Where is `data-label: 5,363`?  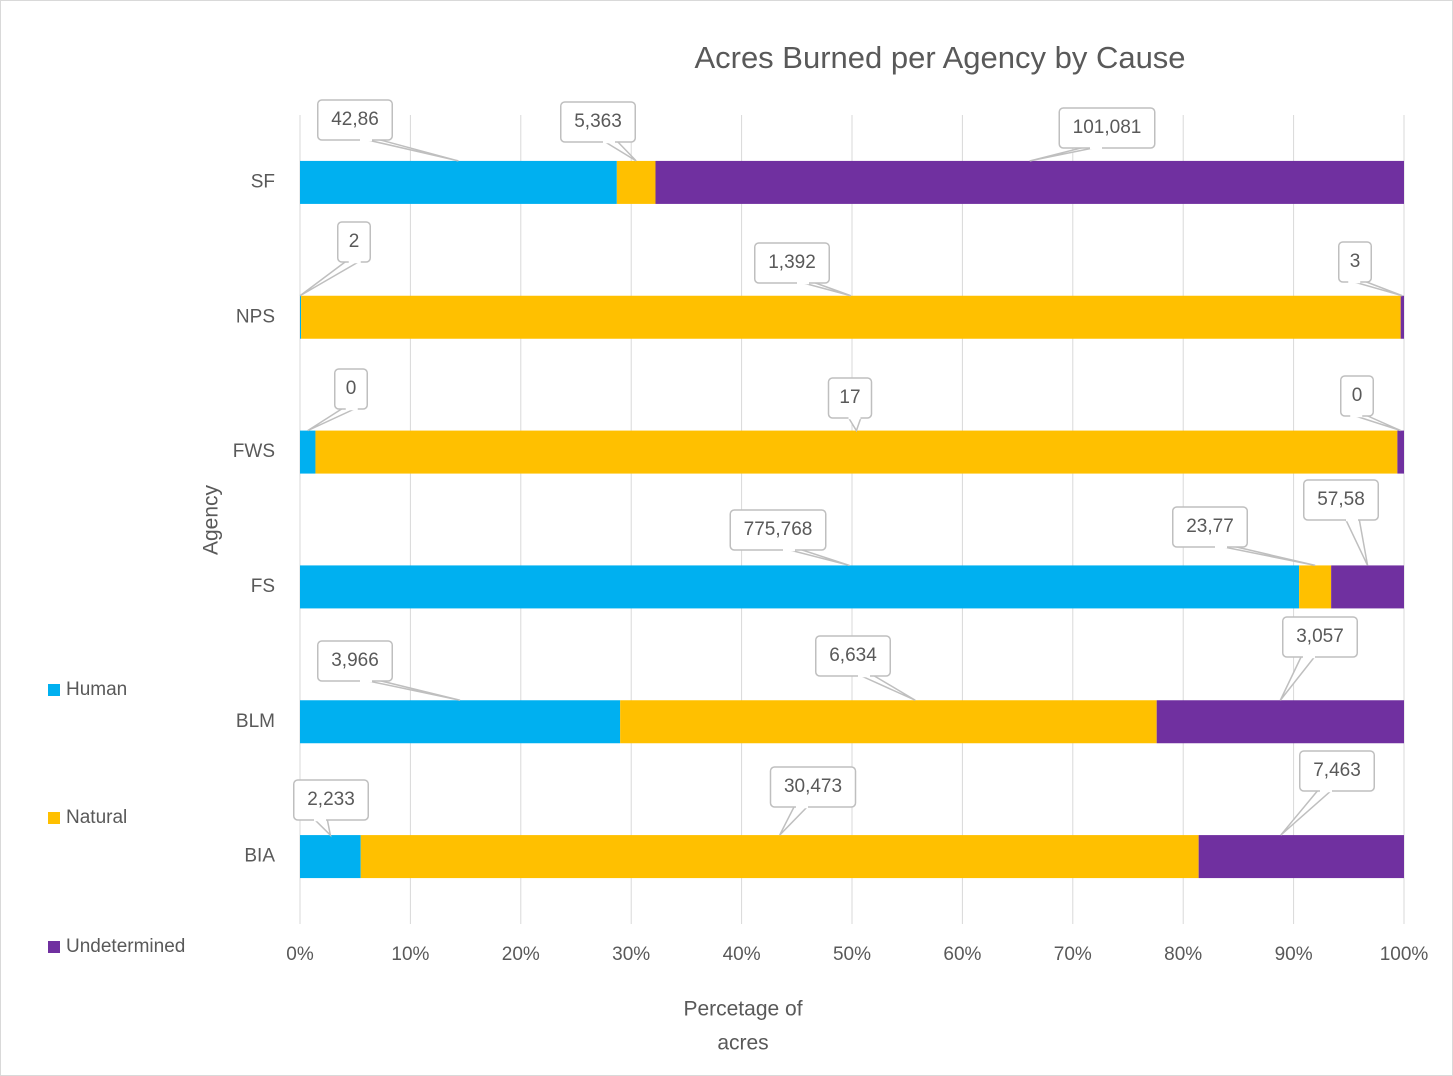
data-label: 5,363 is located at coordinates (598, 121).